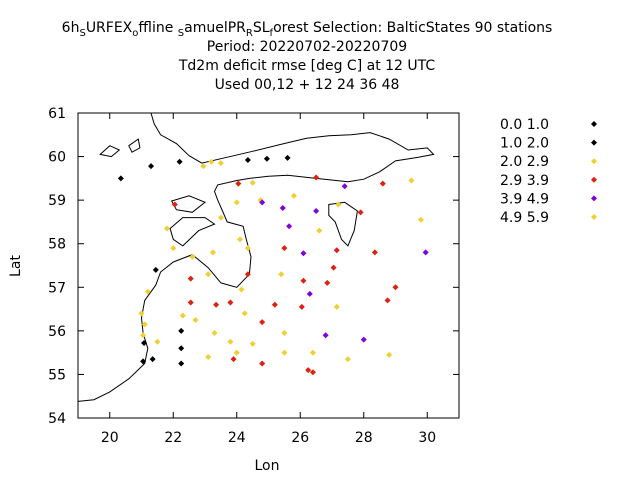 This screenshot has height=484, width=640. I want to click on title-line-4: Used 00,12 + 12 24 36 48, so click(307, 85).